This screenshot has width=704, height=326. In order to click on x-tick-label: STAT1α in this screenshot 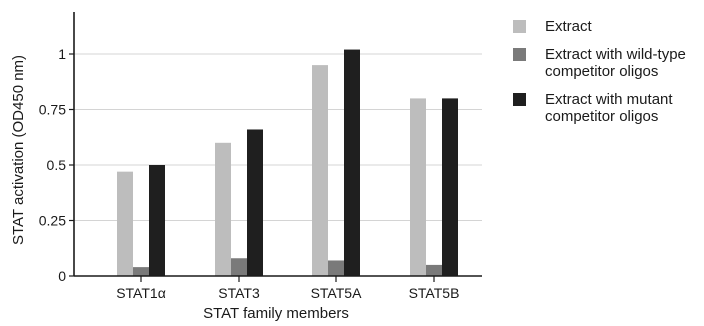, I will do `click(141, 293)`.